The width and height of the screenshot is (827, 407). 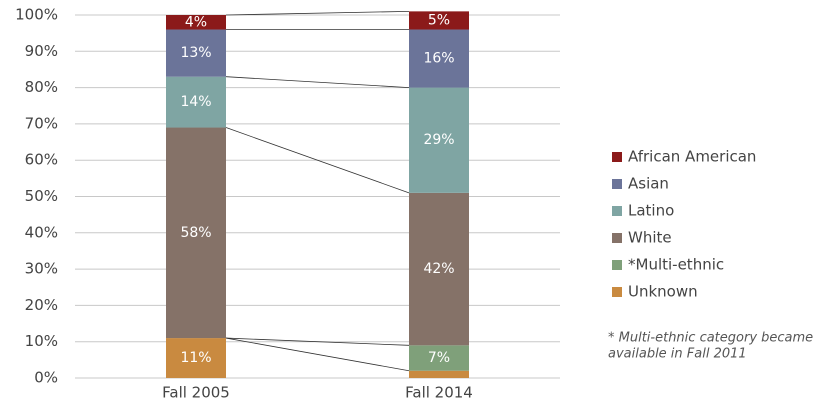 I want to click on data-label: 29%, so click(x=438, y=140).